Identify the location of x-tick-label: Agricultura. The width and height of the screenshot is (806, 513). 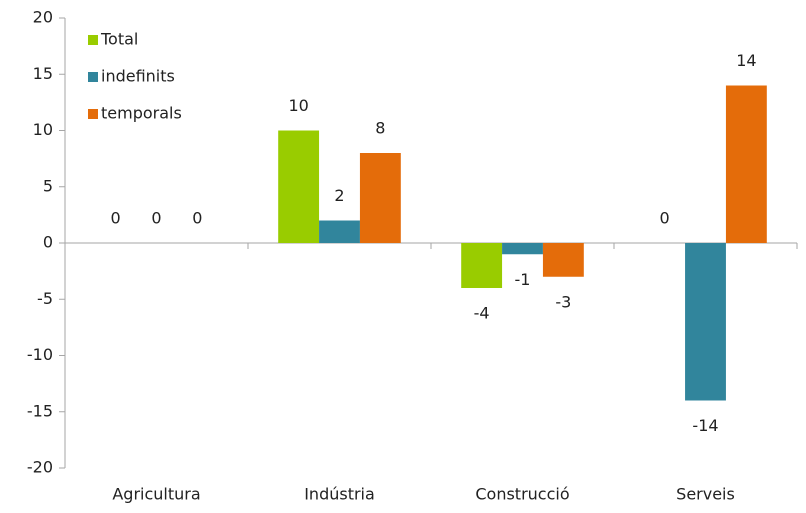
(156, 494).